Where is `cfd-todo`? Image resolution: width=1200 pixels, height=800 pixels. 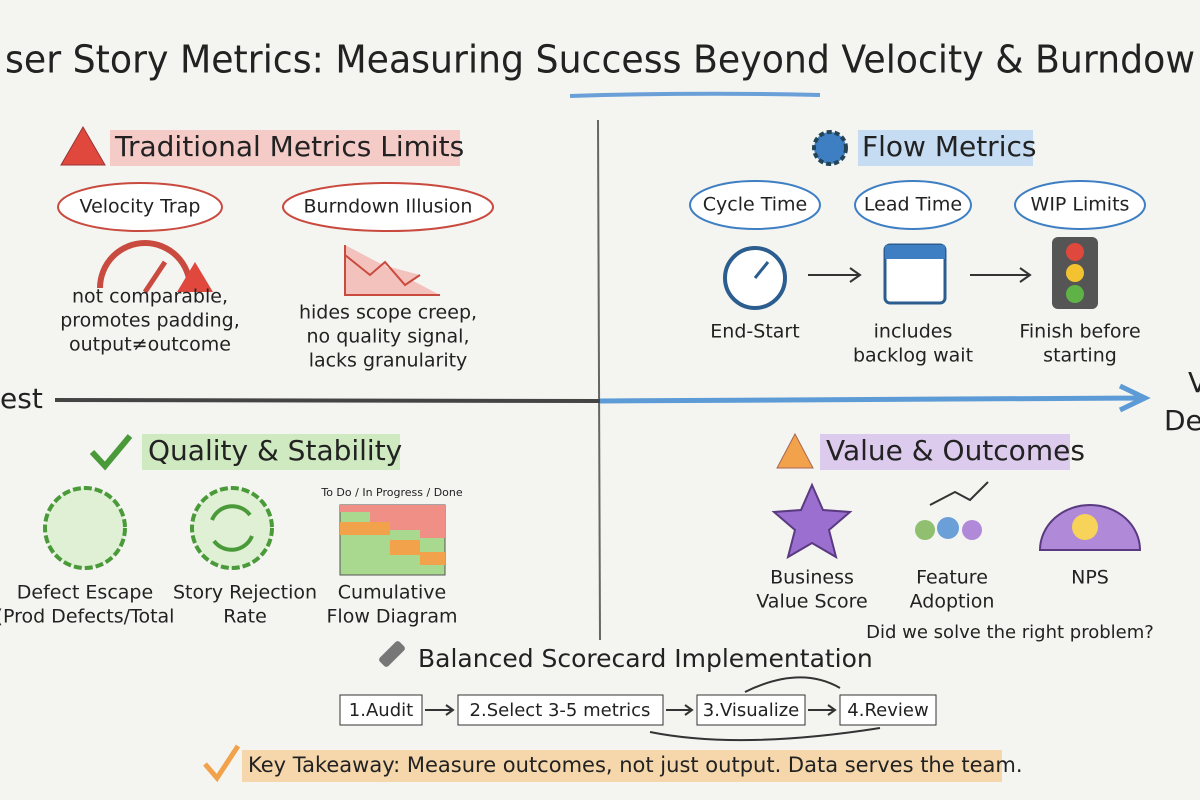 cfd-todo is located at coordinates (392, 521).